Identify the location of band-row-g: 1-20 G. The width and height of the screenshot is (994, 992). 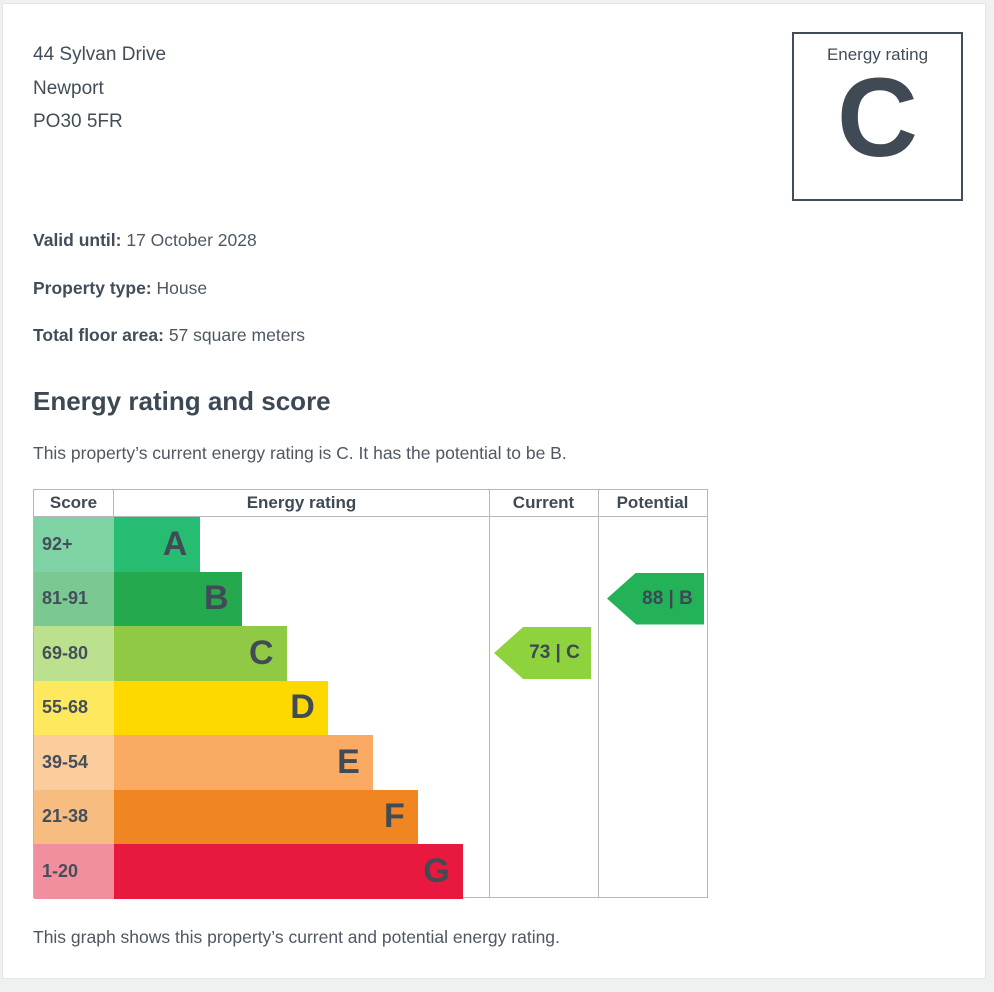
(370, 871).